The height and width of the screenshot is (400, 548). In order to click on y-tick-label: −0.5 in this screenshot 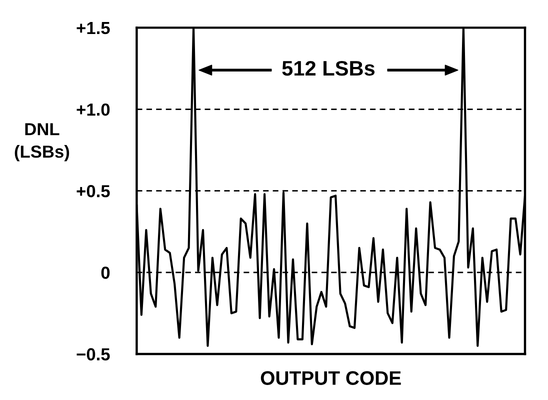, I will do `click(93, 354)`.